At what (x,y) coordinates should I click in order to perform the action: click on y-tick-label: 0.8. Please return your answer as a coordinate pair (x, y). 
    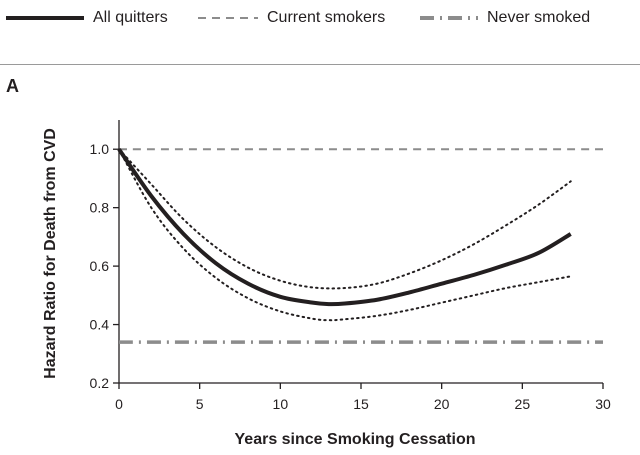
    Looking at the image, I should click on (100, 208).